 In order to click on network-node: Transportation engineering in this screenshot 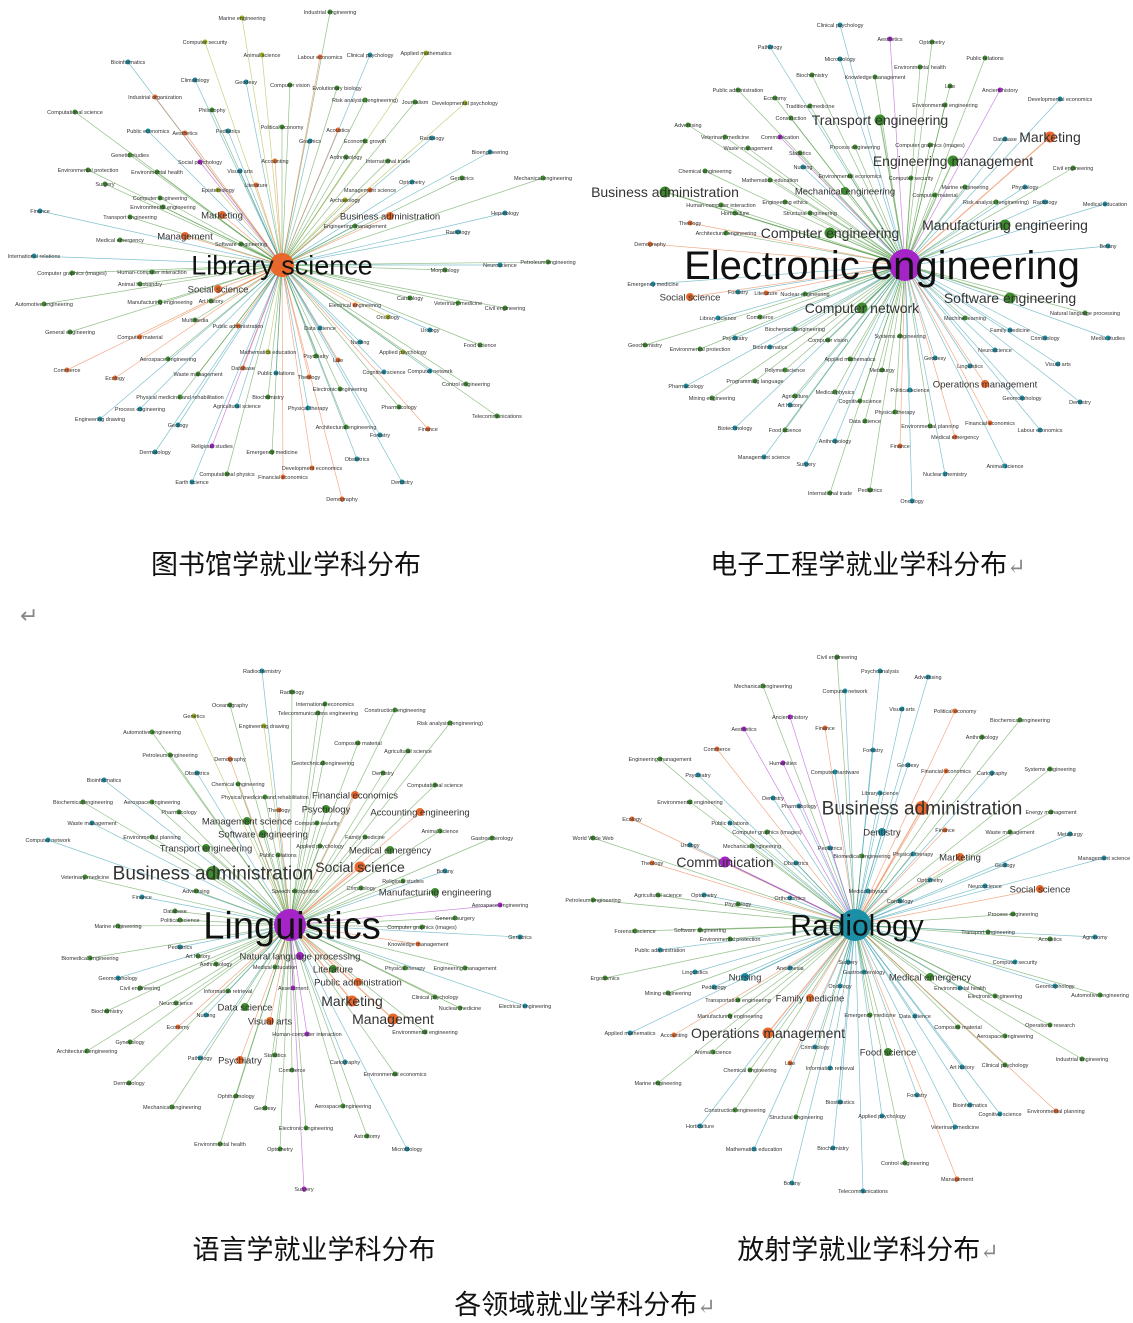, I will do `click(738, 1000)`.